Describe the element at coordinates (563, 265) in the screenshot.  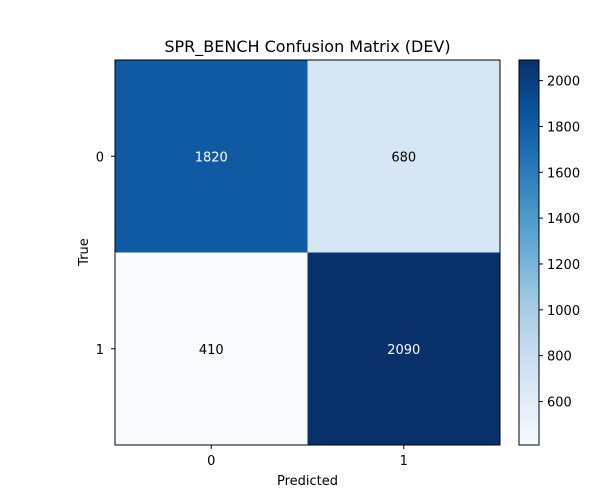
I see `colorbar-tick-label-3: 1200` at that location.